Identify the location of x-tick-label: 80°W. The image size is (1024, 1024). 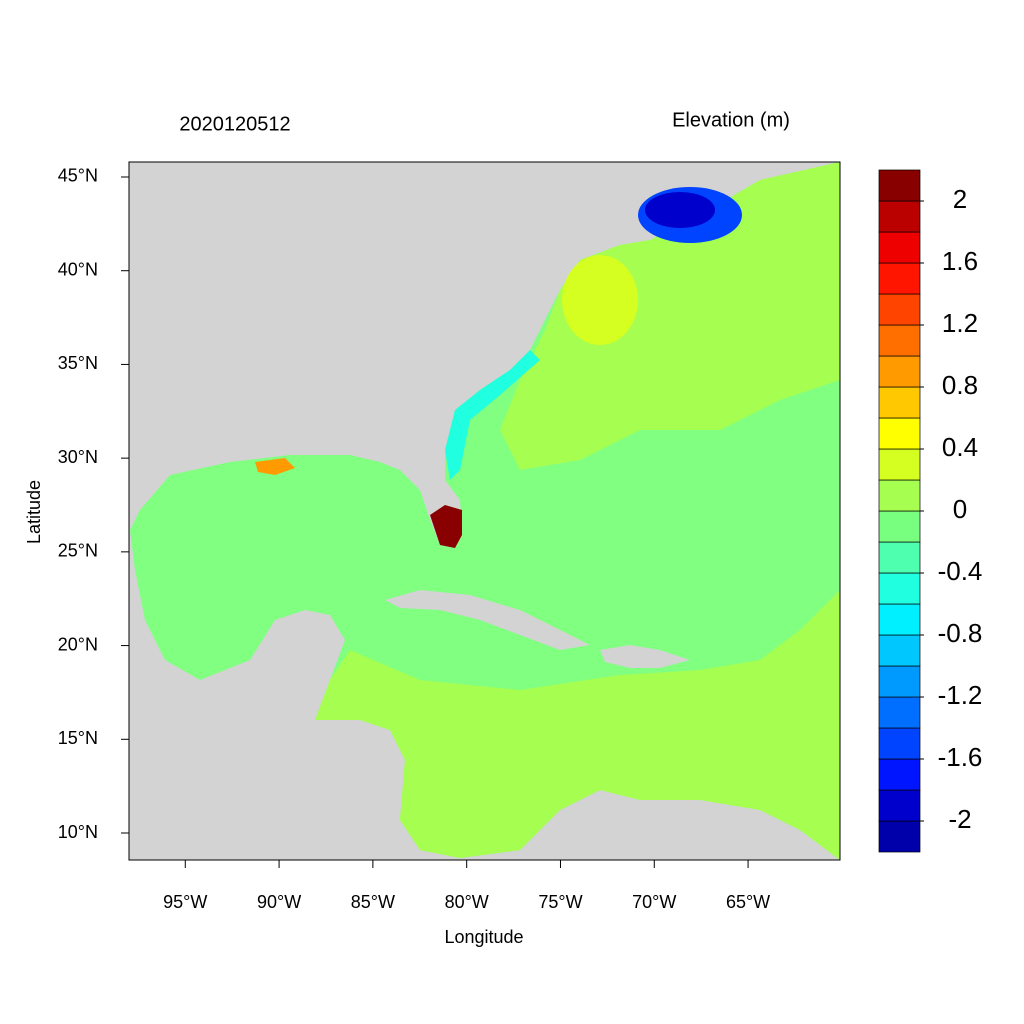
(467, 902).